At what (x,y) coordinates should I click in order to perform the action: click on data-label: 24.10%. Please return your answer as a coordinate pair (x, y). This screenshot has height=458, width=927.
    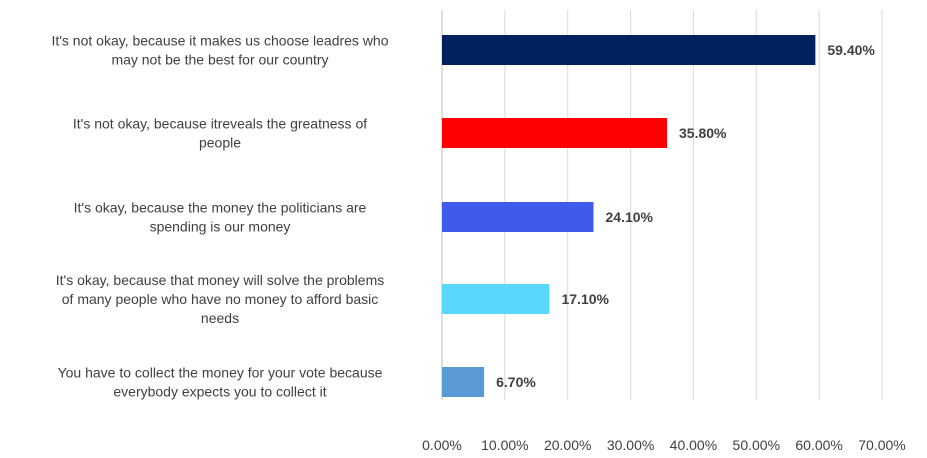
    Looking at the image, I should click on (629, 217).